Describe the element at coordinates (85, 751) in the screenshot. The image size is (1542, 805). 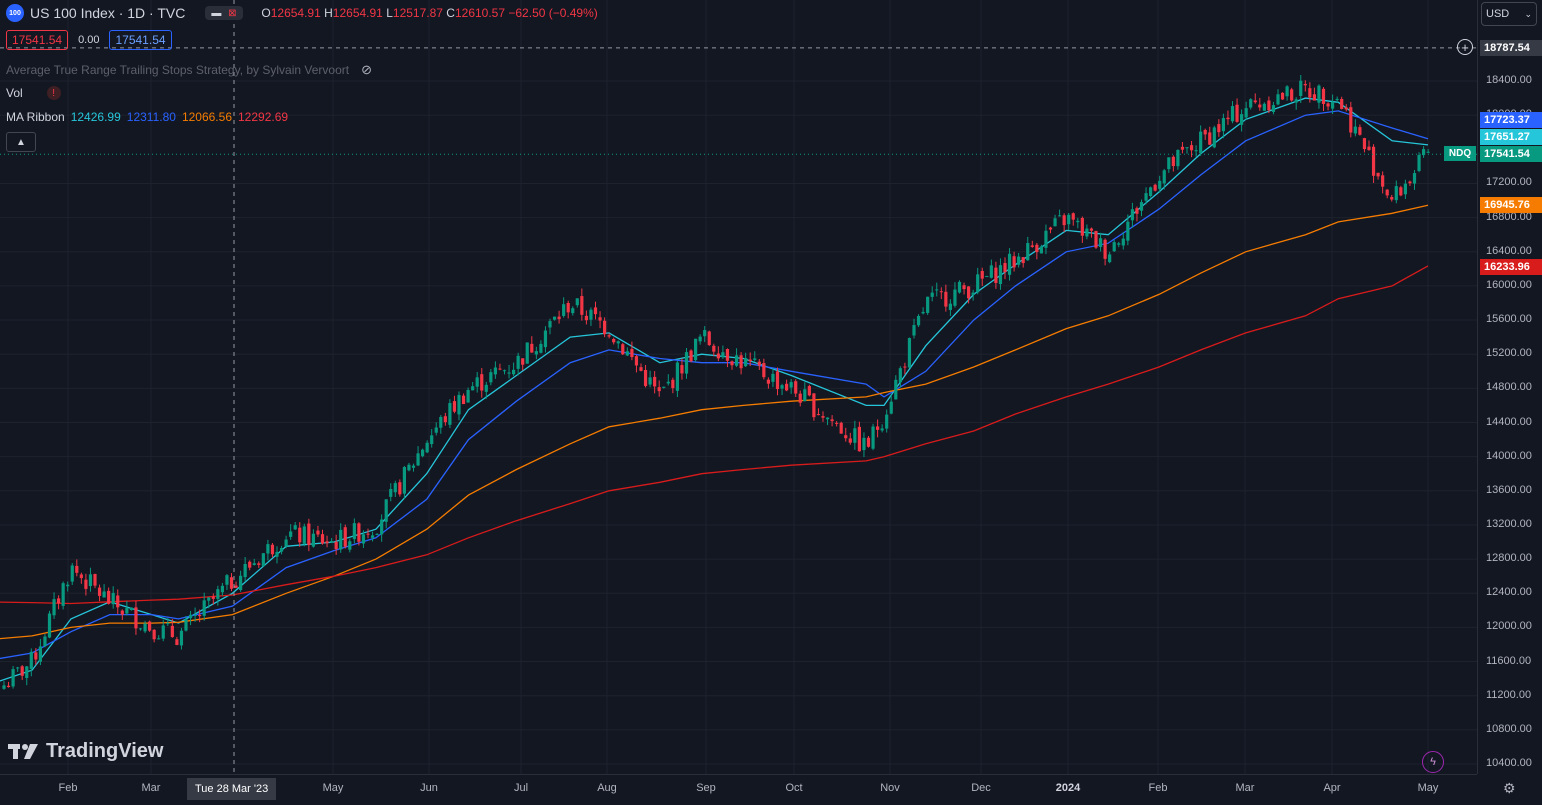
I see `tradingview-logo: TradingView` at that location.